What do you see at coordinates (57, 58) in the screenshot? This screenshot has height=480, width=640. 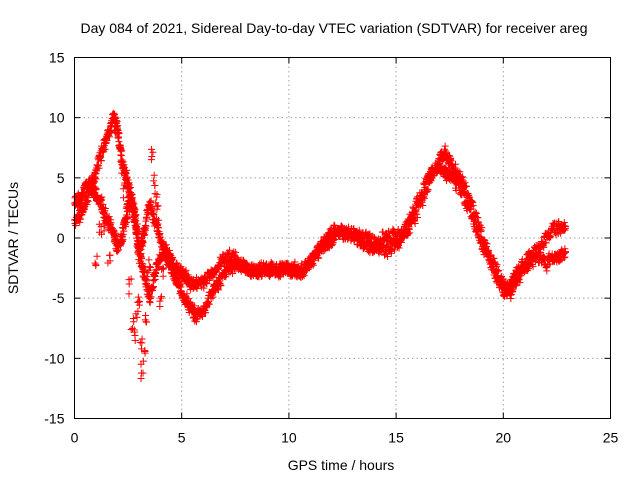 I see `y-tick-label: 15` at bounding box center [57, 58].